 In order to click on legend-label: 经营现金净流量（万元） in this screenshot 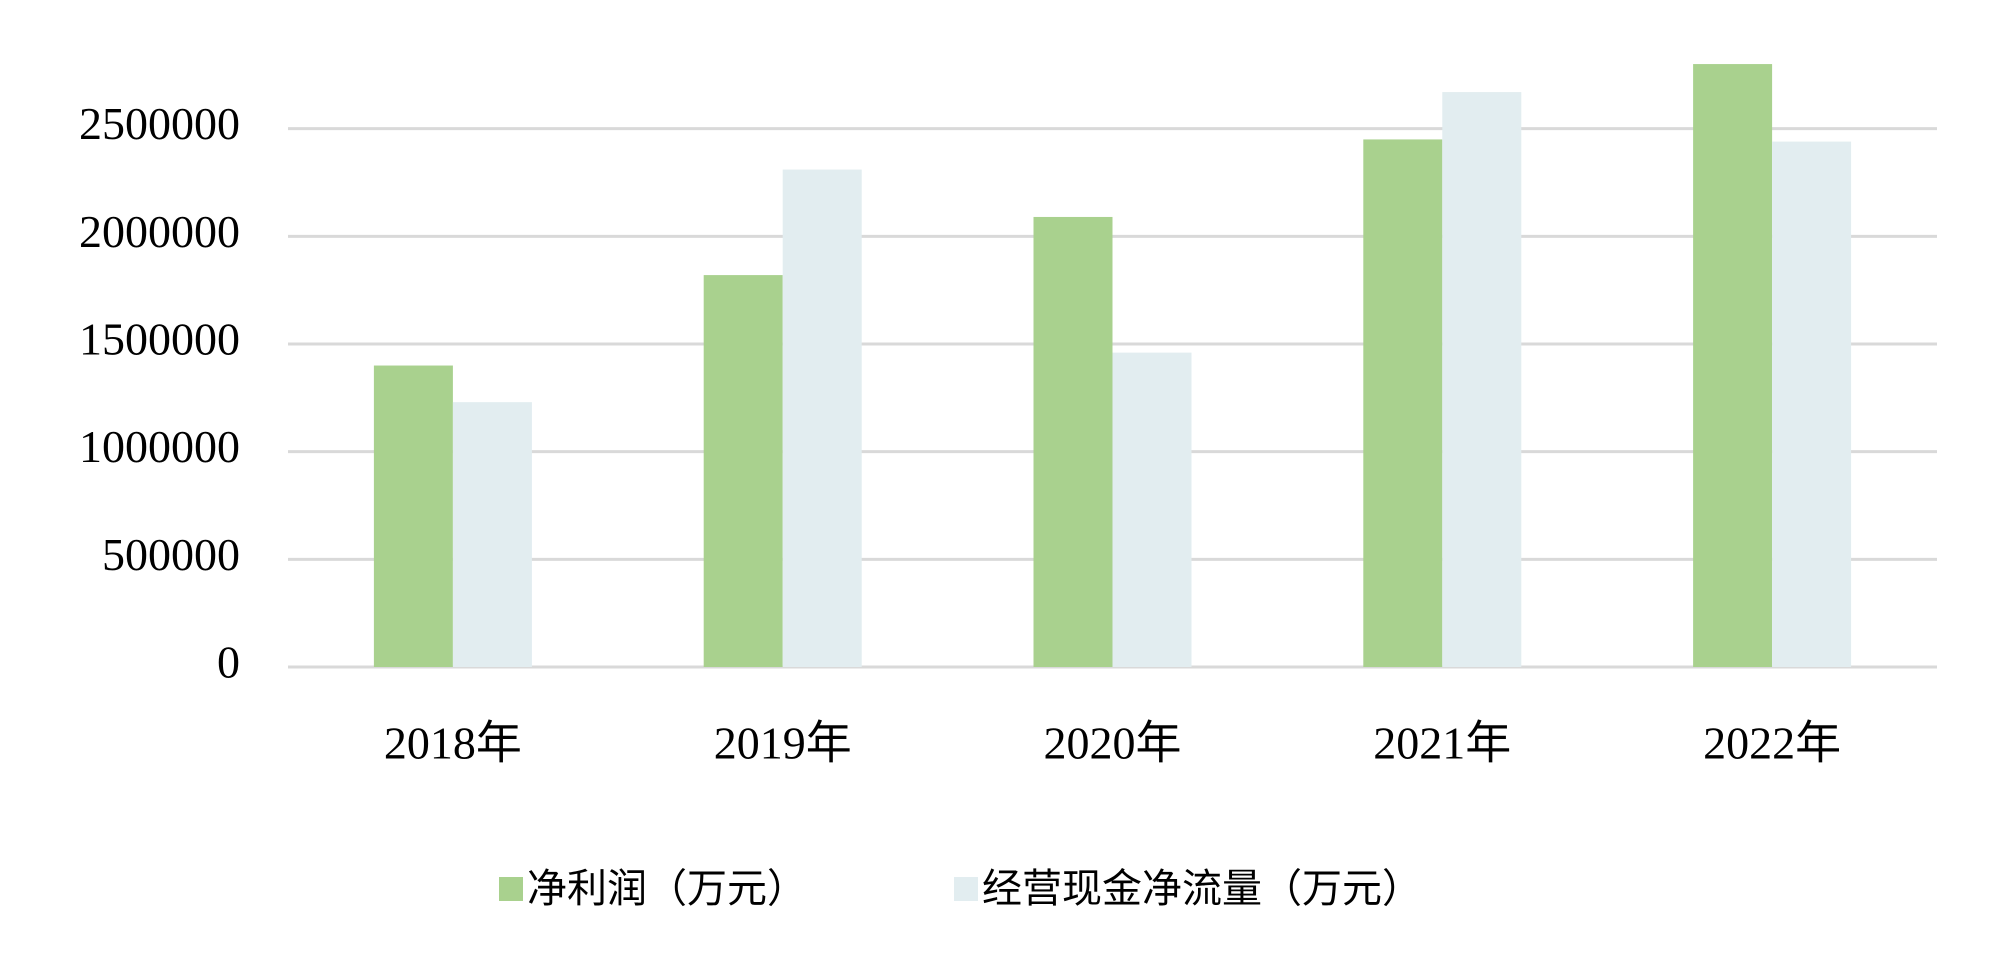, I will do `click(1202, 889)`.